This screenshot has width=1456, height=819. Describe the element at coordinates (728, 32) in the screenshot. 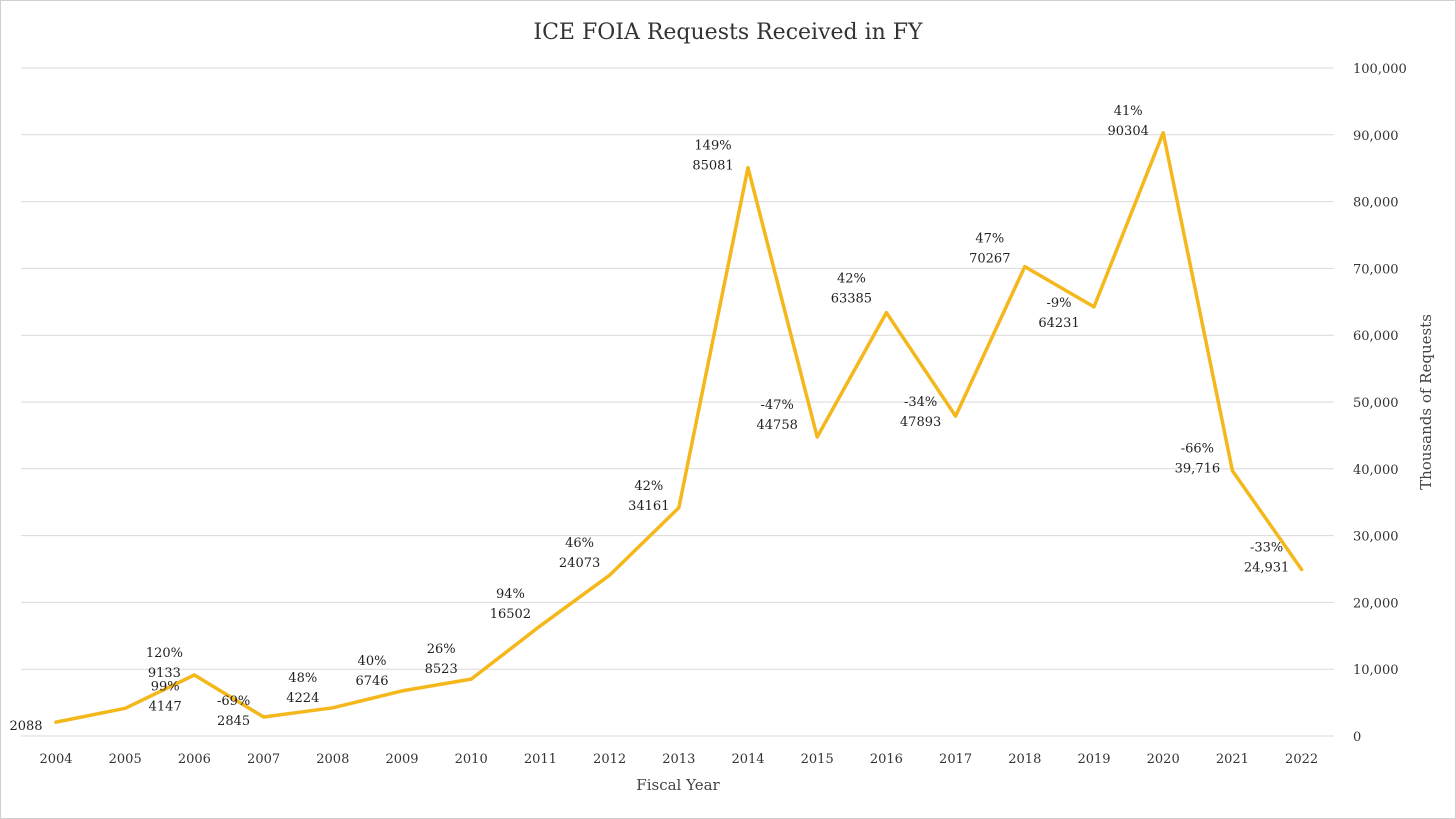

I see `chart-title: ICE FOIA Requests Received in FY` at that location.